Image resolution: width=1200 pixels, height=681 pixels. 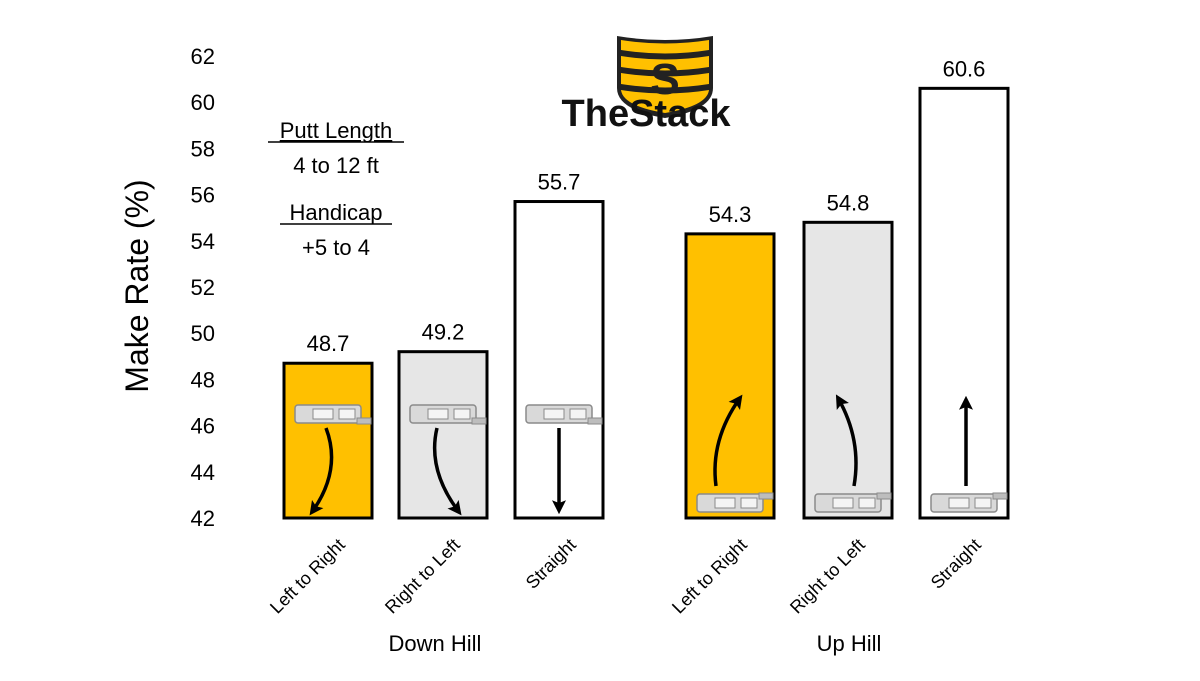 I want to click on putt-length-value: 4 to 12 ft, so click(x=336, y=165).